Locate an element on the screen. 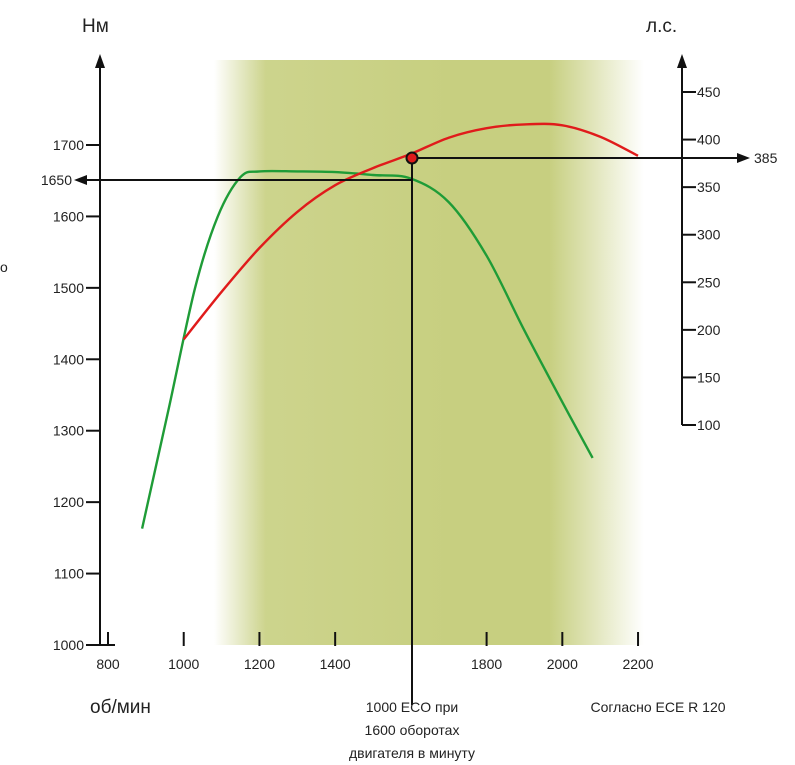 This screenshot has width=795, height=765. left-tick-label-1000: 1000 is located at coordinates (68, 645).